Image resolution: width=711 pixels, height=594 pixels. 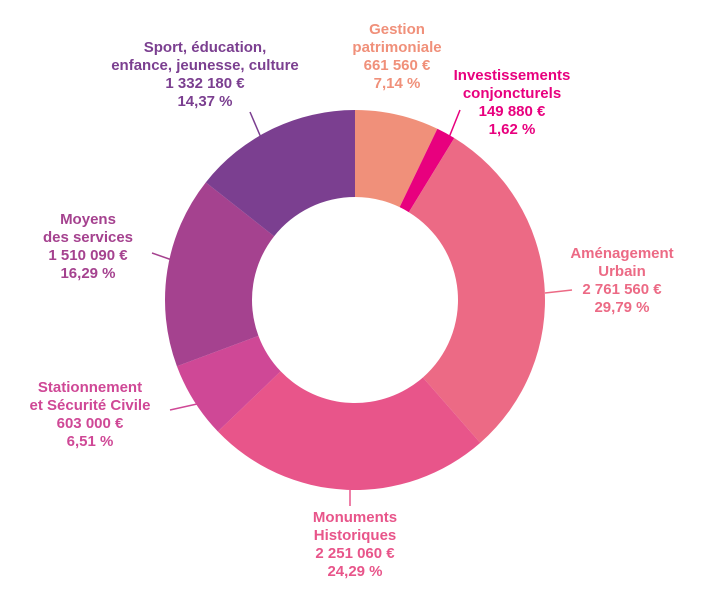 What do you see at coordinates (354, 571) in the screenshot?
I see `percent-label: 24,29 %` at bounding box center [354, 571].